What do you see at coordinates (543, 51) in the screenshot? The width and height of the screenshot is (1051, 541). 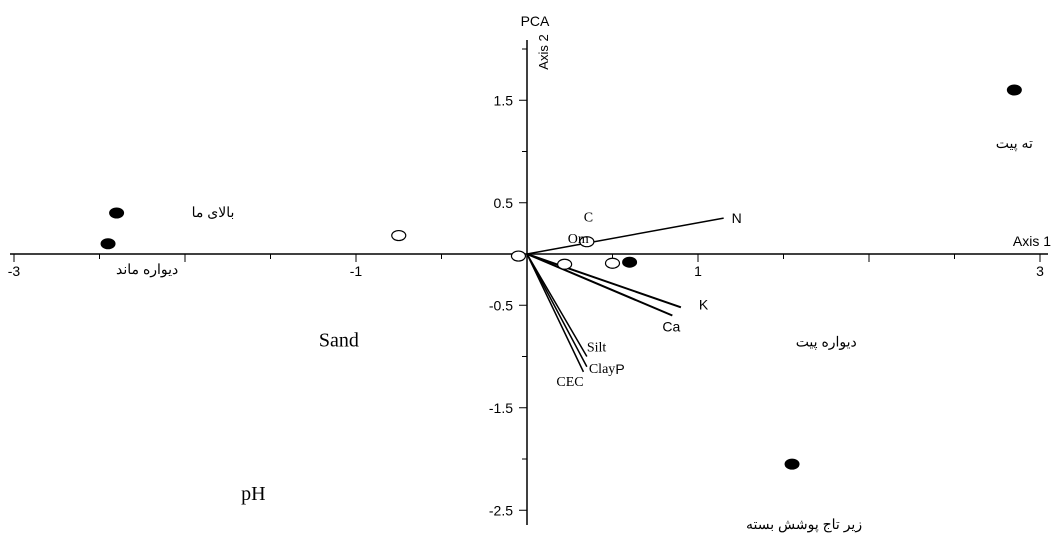 I see `y-axis-label: Axis 2` at bounding box center [543, 51].